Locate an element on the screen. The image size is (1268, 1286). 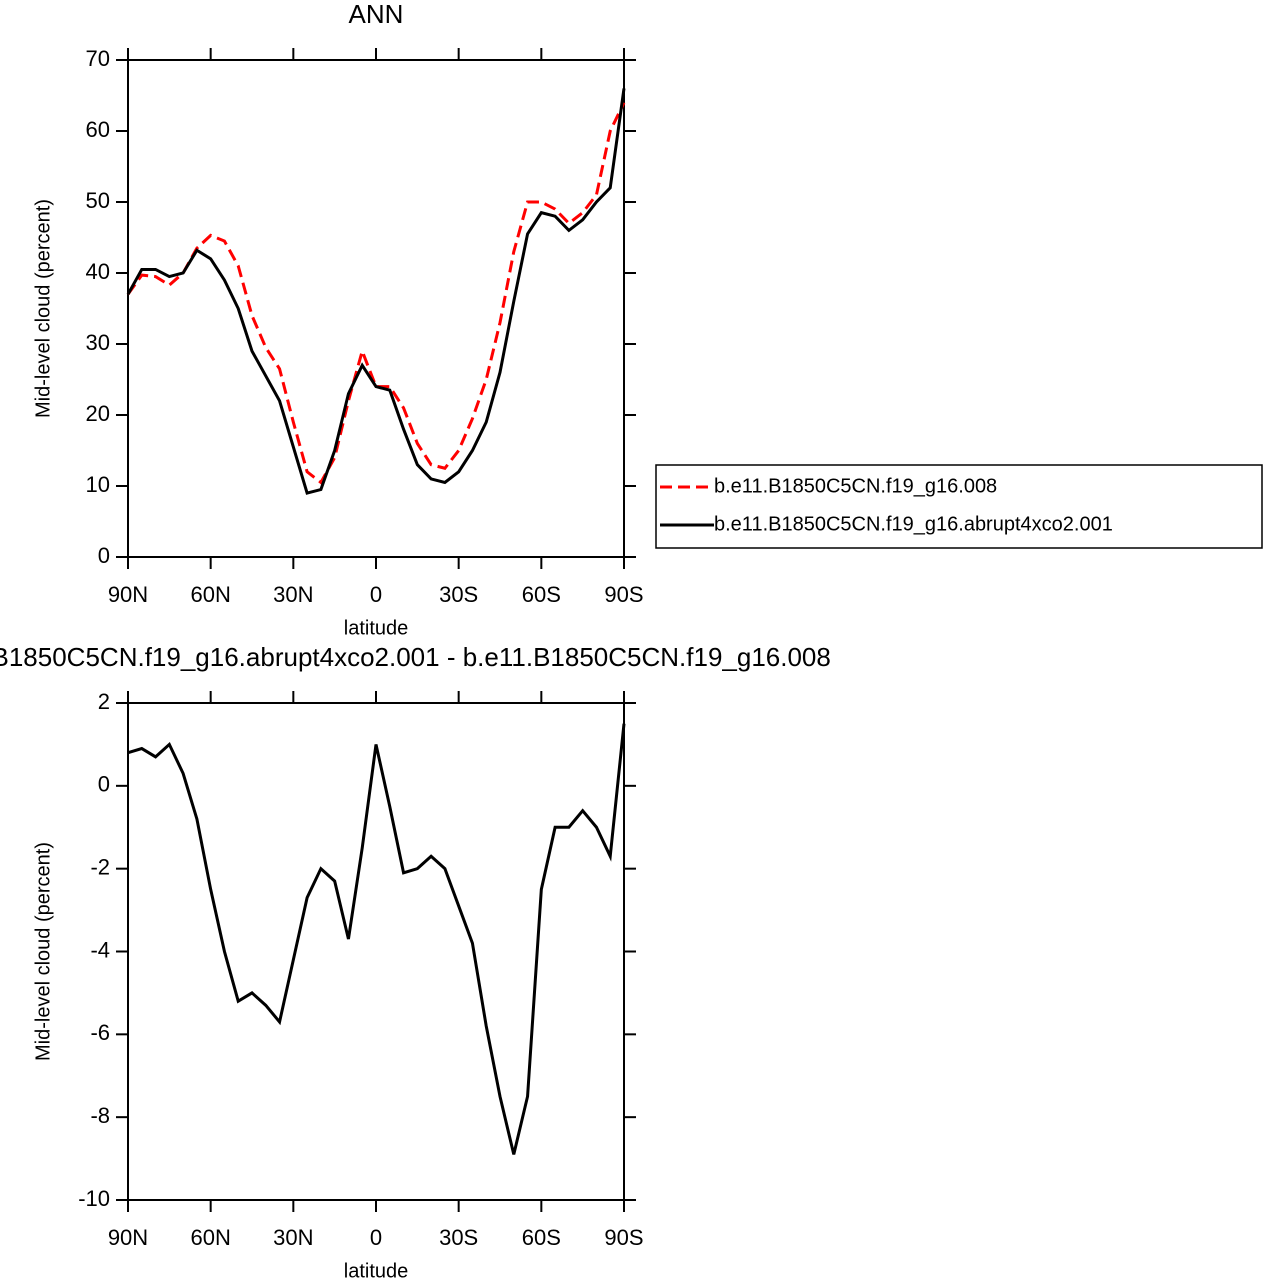
legend-box is located at coordinates (959, 506).